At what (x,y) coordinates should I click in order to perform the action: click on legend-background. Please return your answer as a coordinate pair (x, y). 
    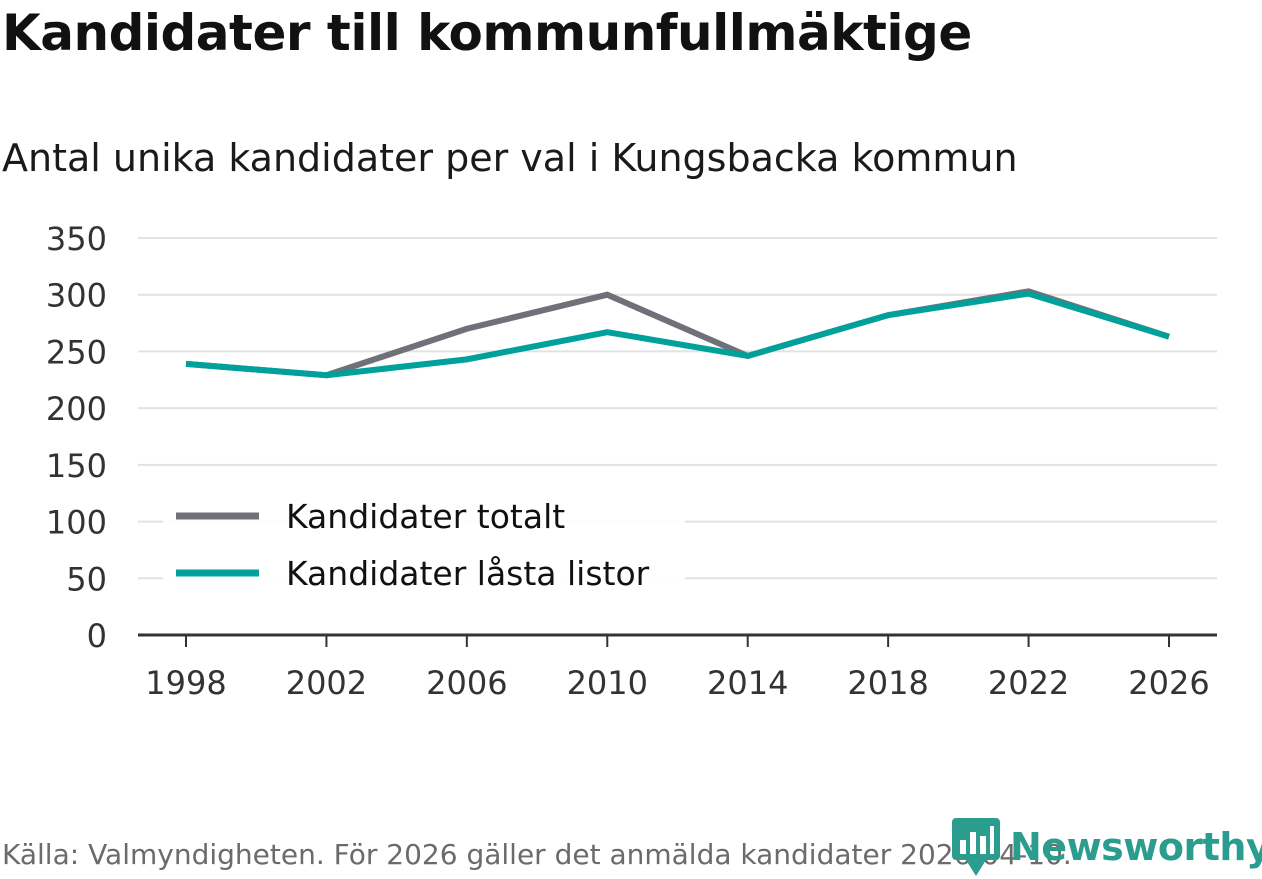
    Looking at the image, I should click on (424, 544).